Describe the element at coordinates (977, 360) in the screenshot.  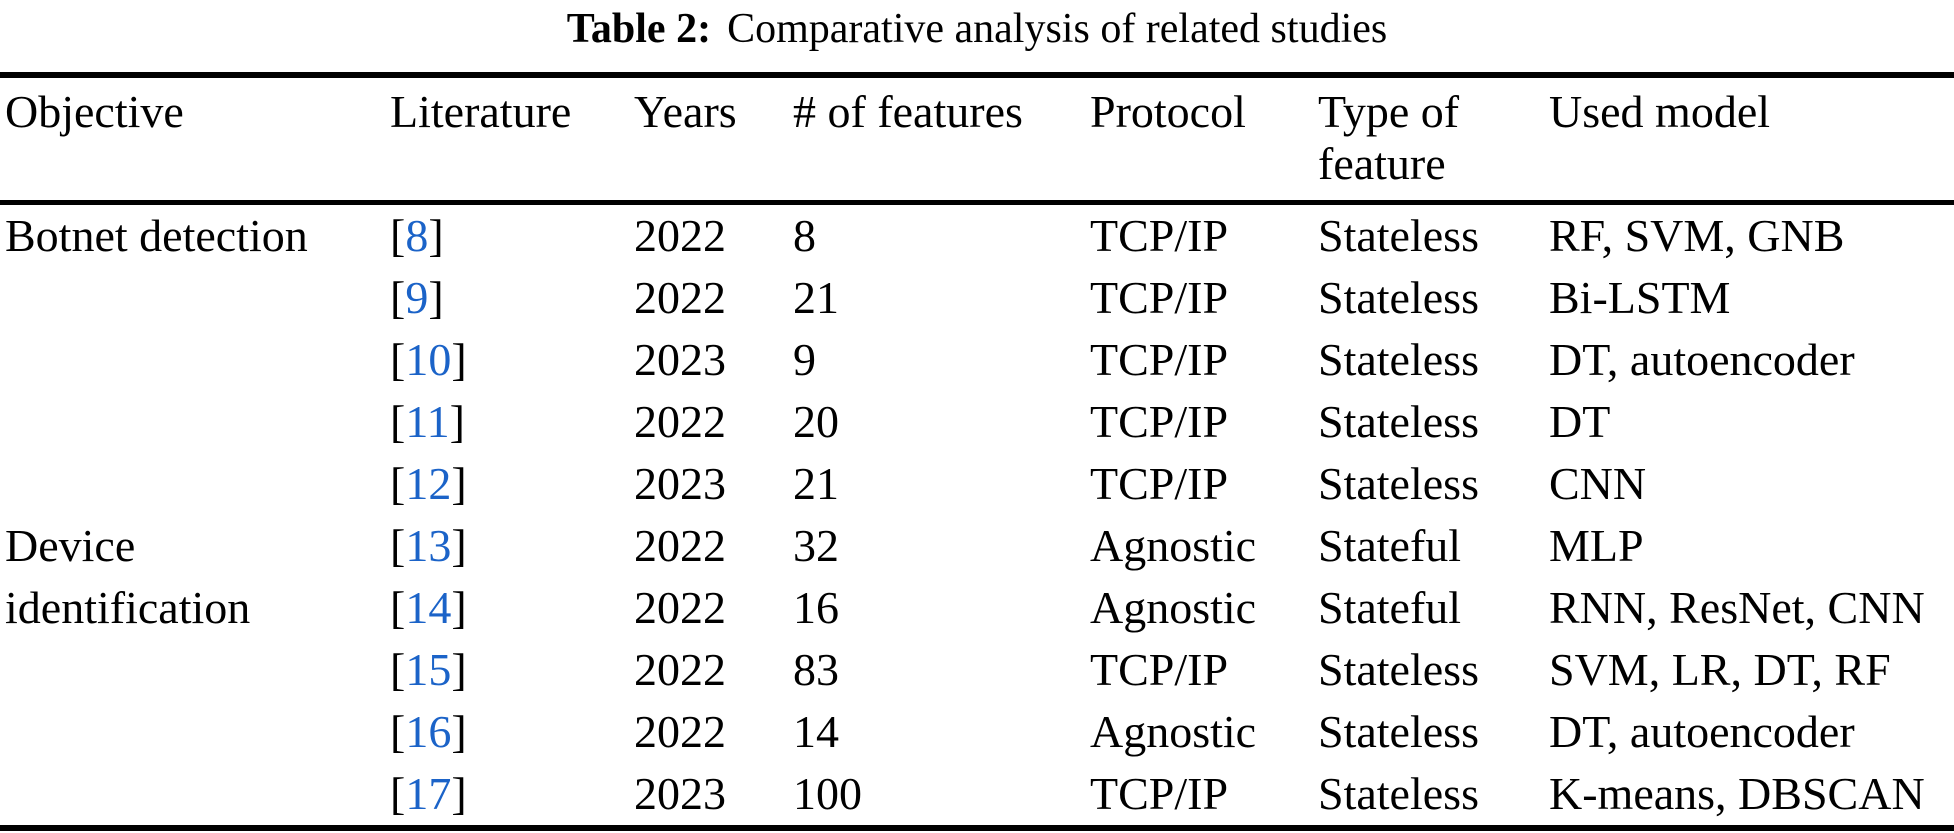
I see `table-row: [10] 2023 9 TCP/IP Stateless DT, autoencoder` at that location.